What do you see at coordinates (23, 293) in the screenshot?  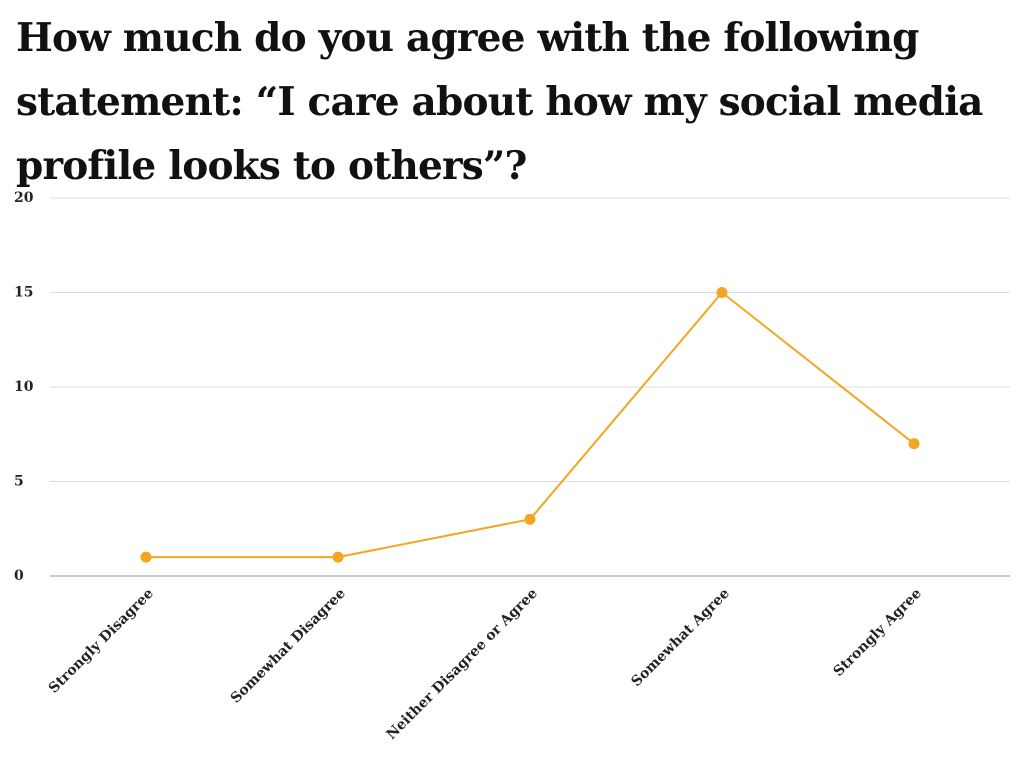 I see `y-tick-label: 15` at bounding box center [23, 293].